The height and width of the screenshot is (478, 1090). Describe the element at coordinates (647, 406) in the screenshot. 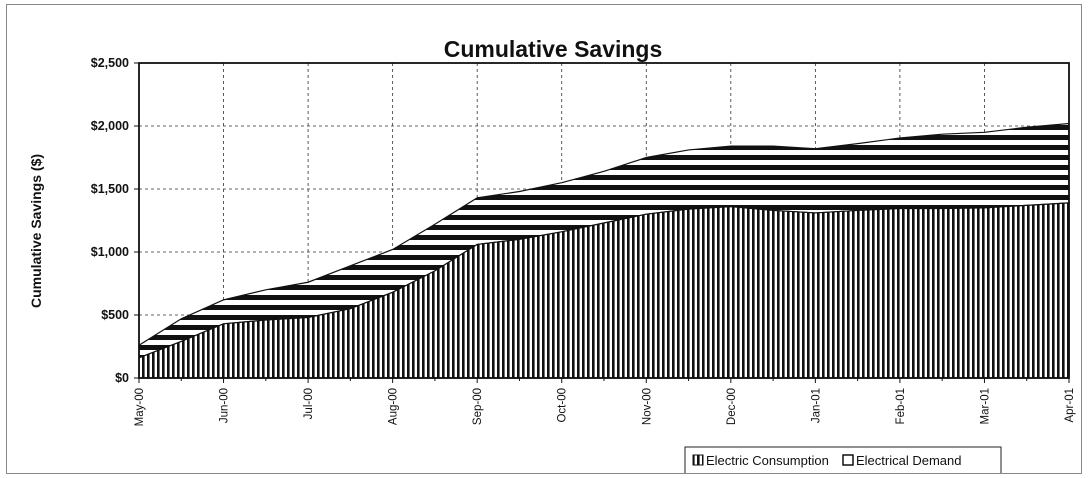

I see `x-tick-label: Nov-00` at that location.